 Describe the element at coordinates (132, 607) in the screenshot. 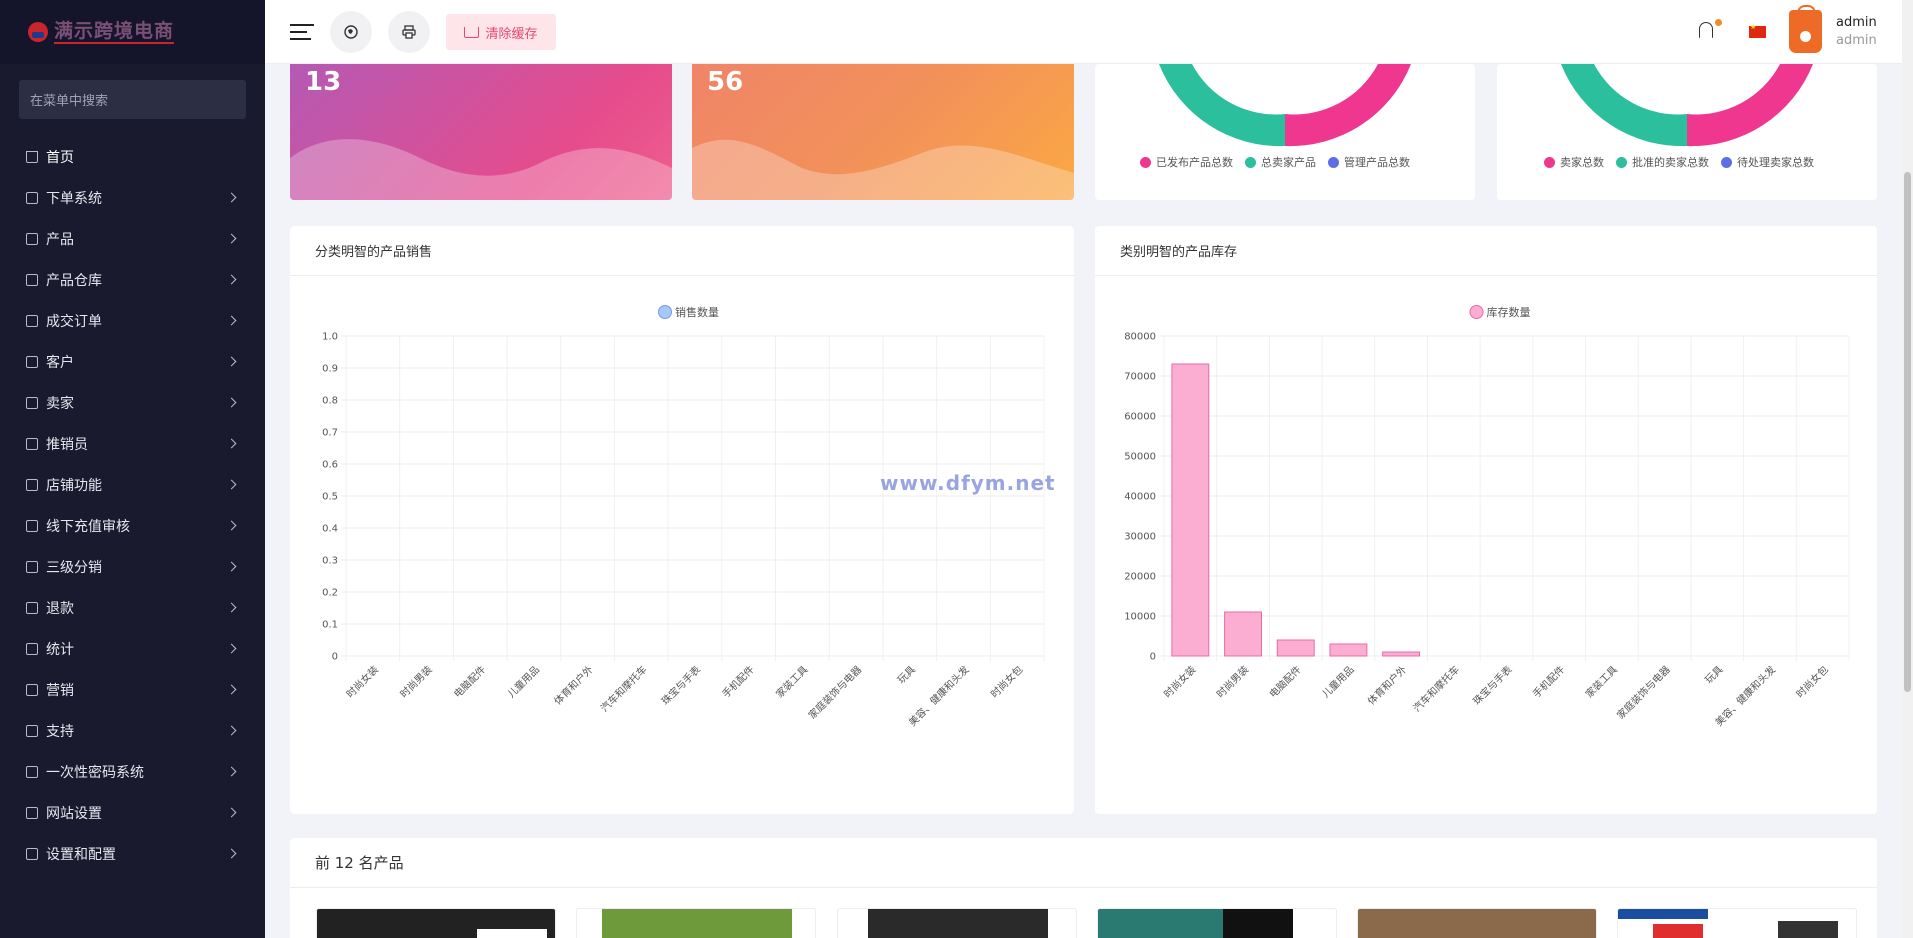

I see `sidebar-item-11: 退款` at that location.